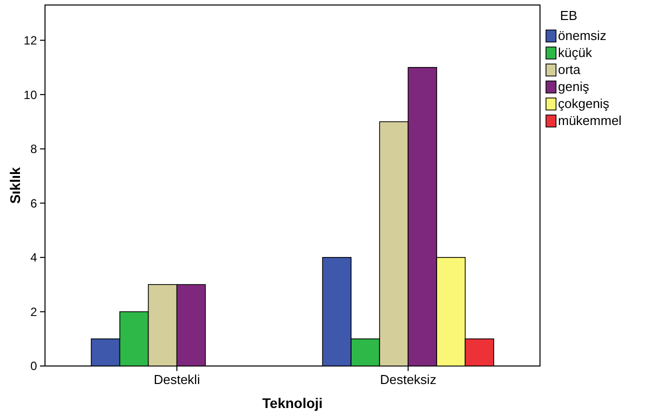 The image size is (658, 416). I want to click on x-tick-label: Desteksiz, so click(408, 379).